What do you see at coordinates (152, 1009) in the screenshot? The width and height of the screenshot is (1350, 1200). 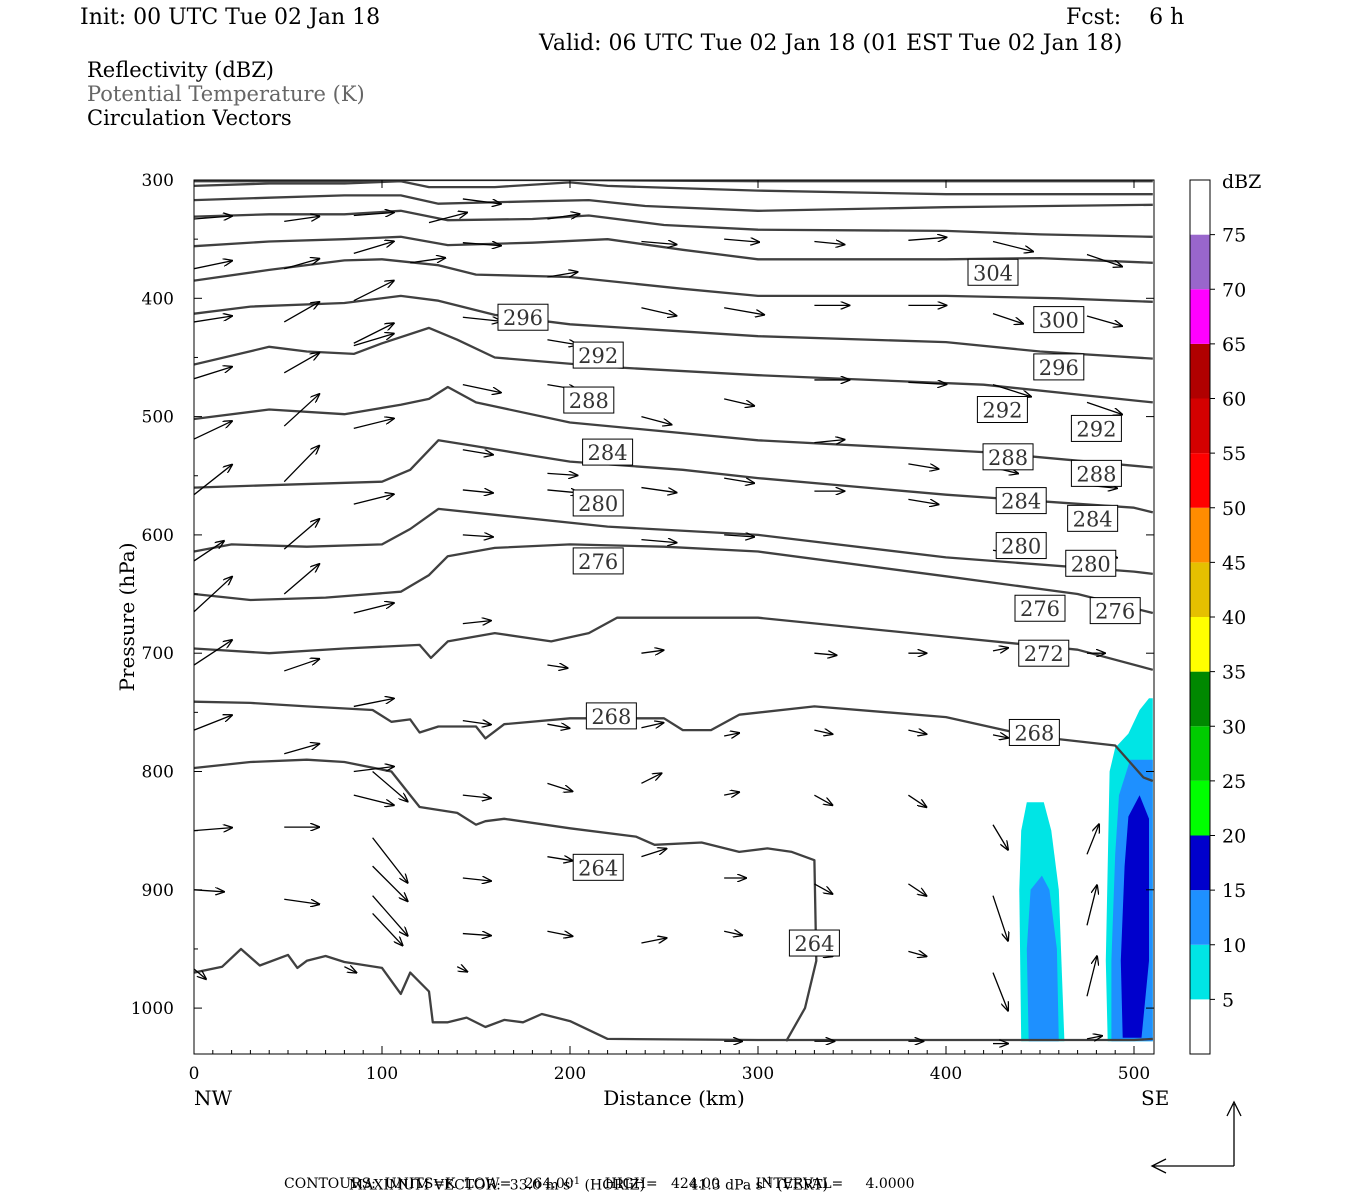 I see `y-tick-label: 1000` at bounding box center [152, 1009].